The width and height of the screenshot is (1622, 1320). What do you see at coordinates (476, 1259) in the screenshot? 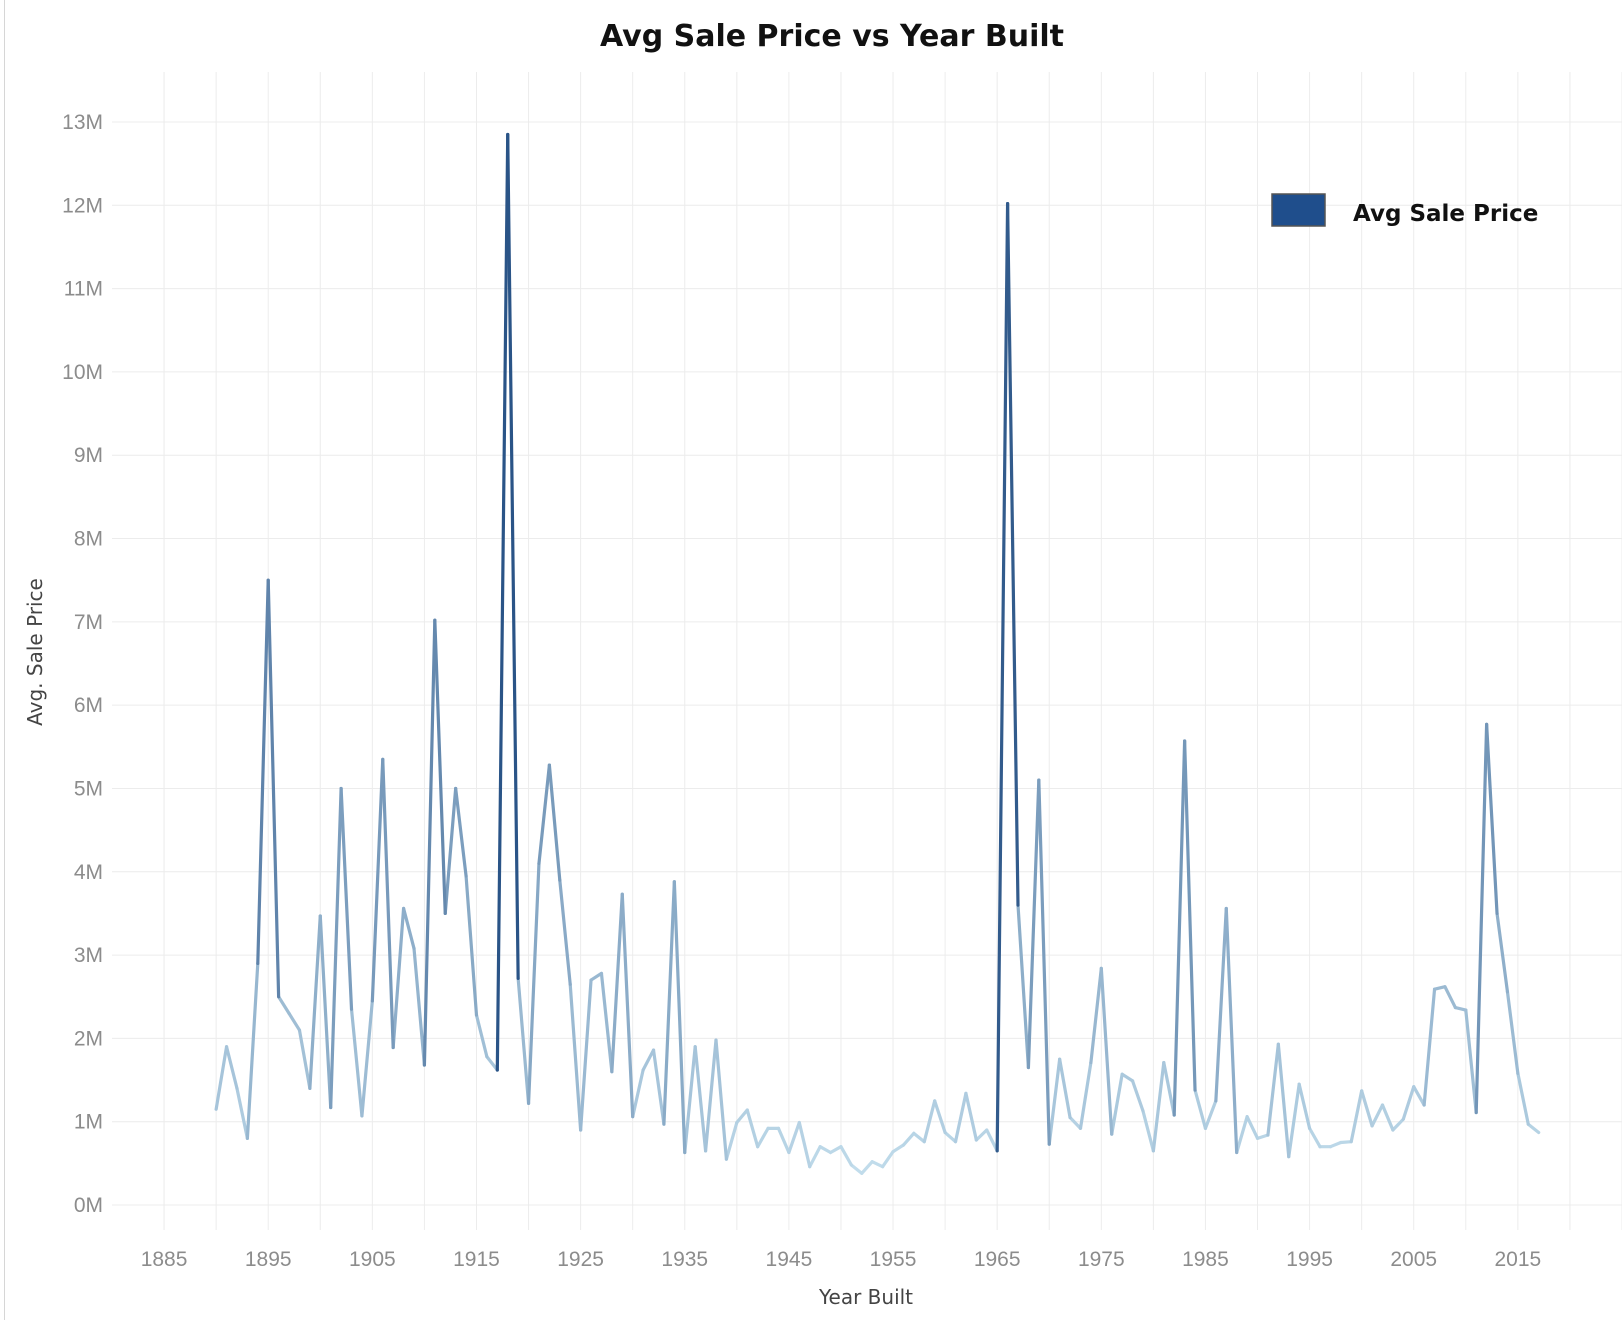
I see `x-tick-label: 1915` at bounding box center [476, 1259].